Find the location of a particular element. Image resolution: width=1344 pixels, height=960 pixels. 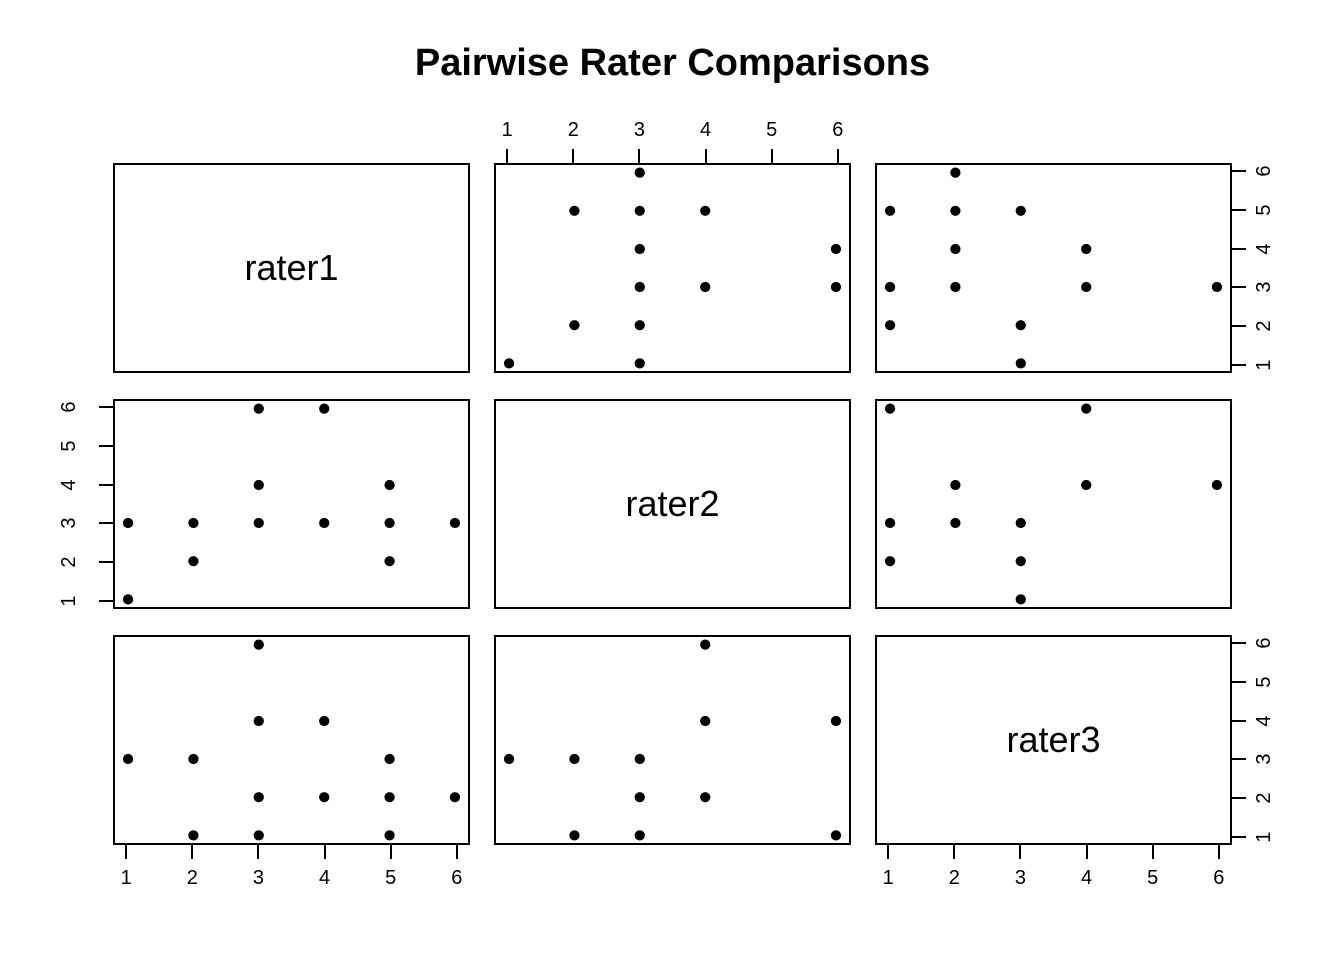

diagonal-panel-rater1: rater1 is located at coordinates (291, 268).